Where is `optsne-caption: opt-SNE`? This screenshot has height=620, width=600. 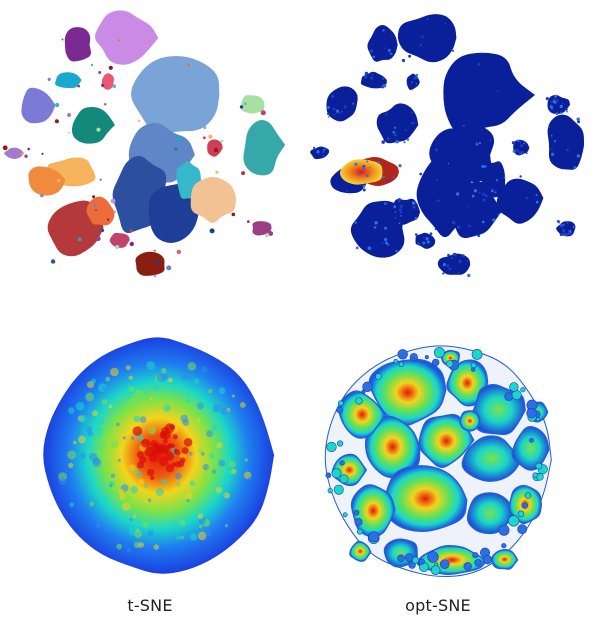
optsne-caption: opt-SNE is located at coordinates (438, 605).